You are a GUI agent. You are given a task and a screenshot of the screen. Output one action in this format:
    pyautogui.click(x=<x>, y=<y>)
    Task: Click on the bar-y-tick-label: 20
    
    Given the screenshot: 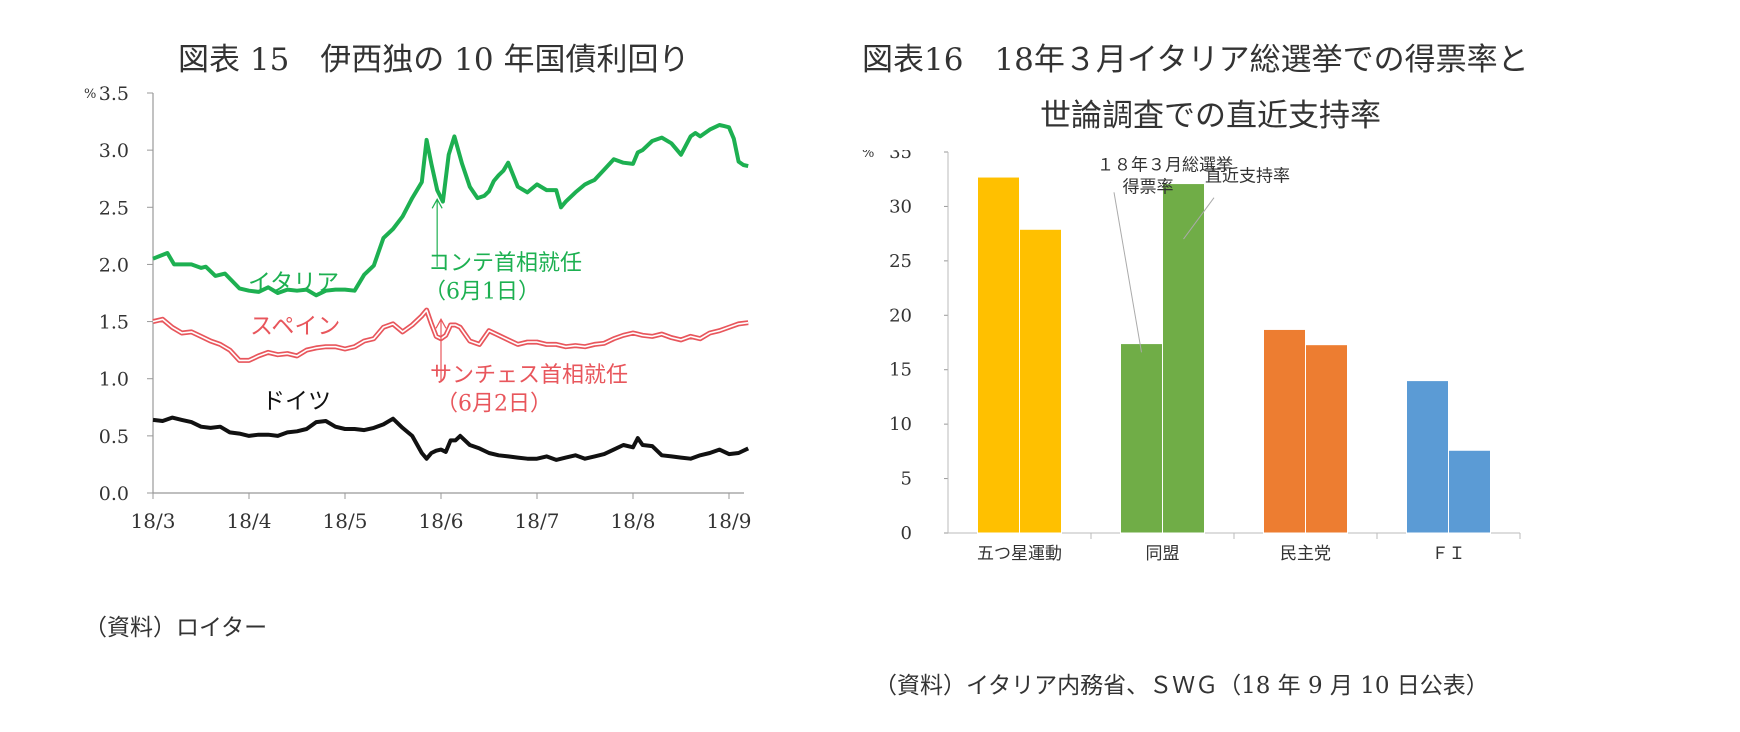 What is the action you would take?
    pyautogui.click(x=900, y=315)
    